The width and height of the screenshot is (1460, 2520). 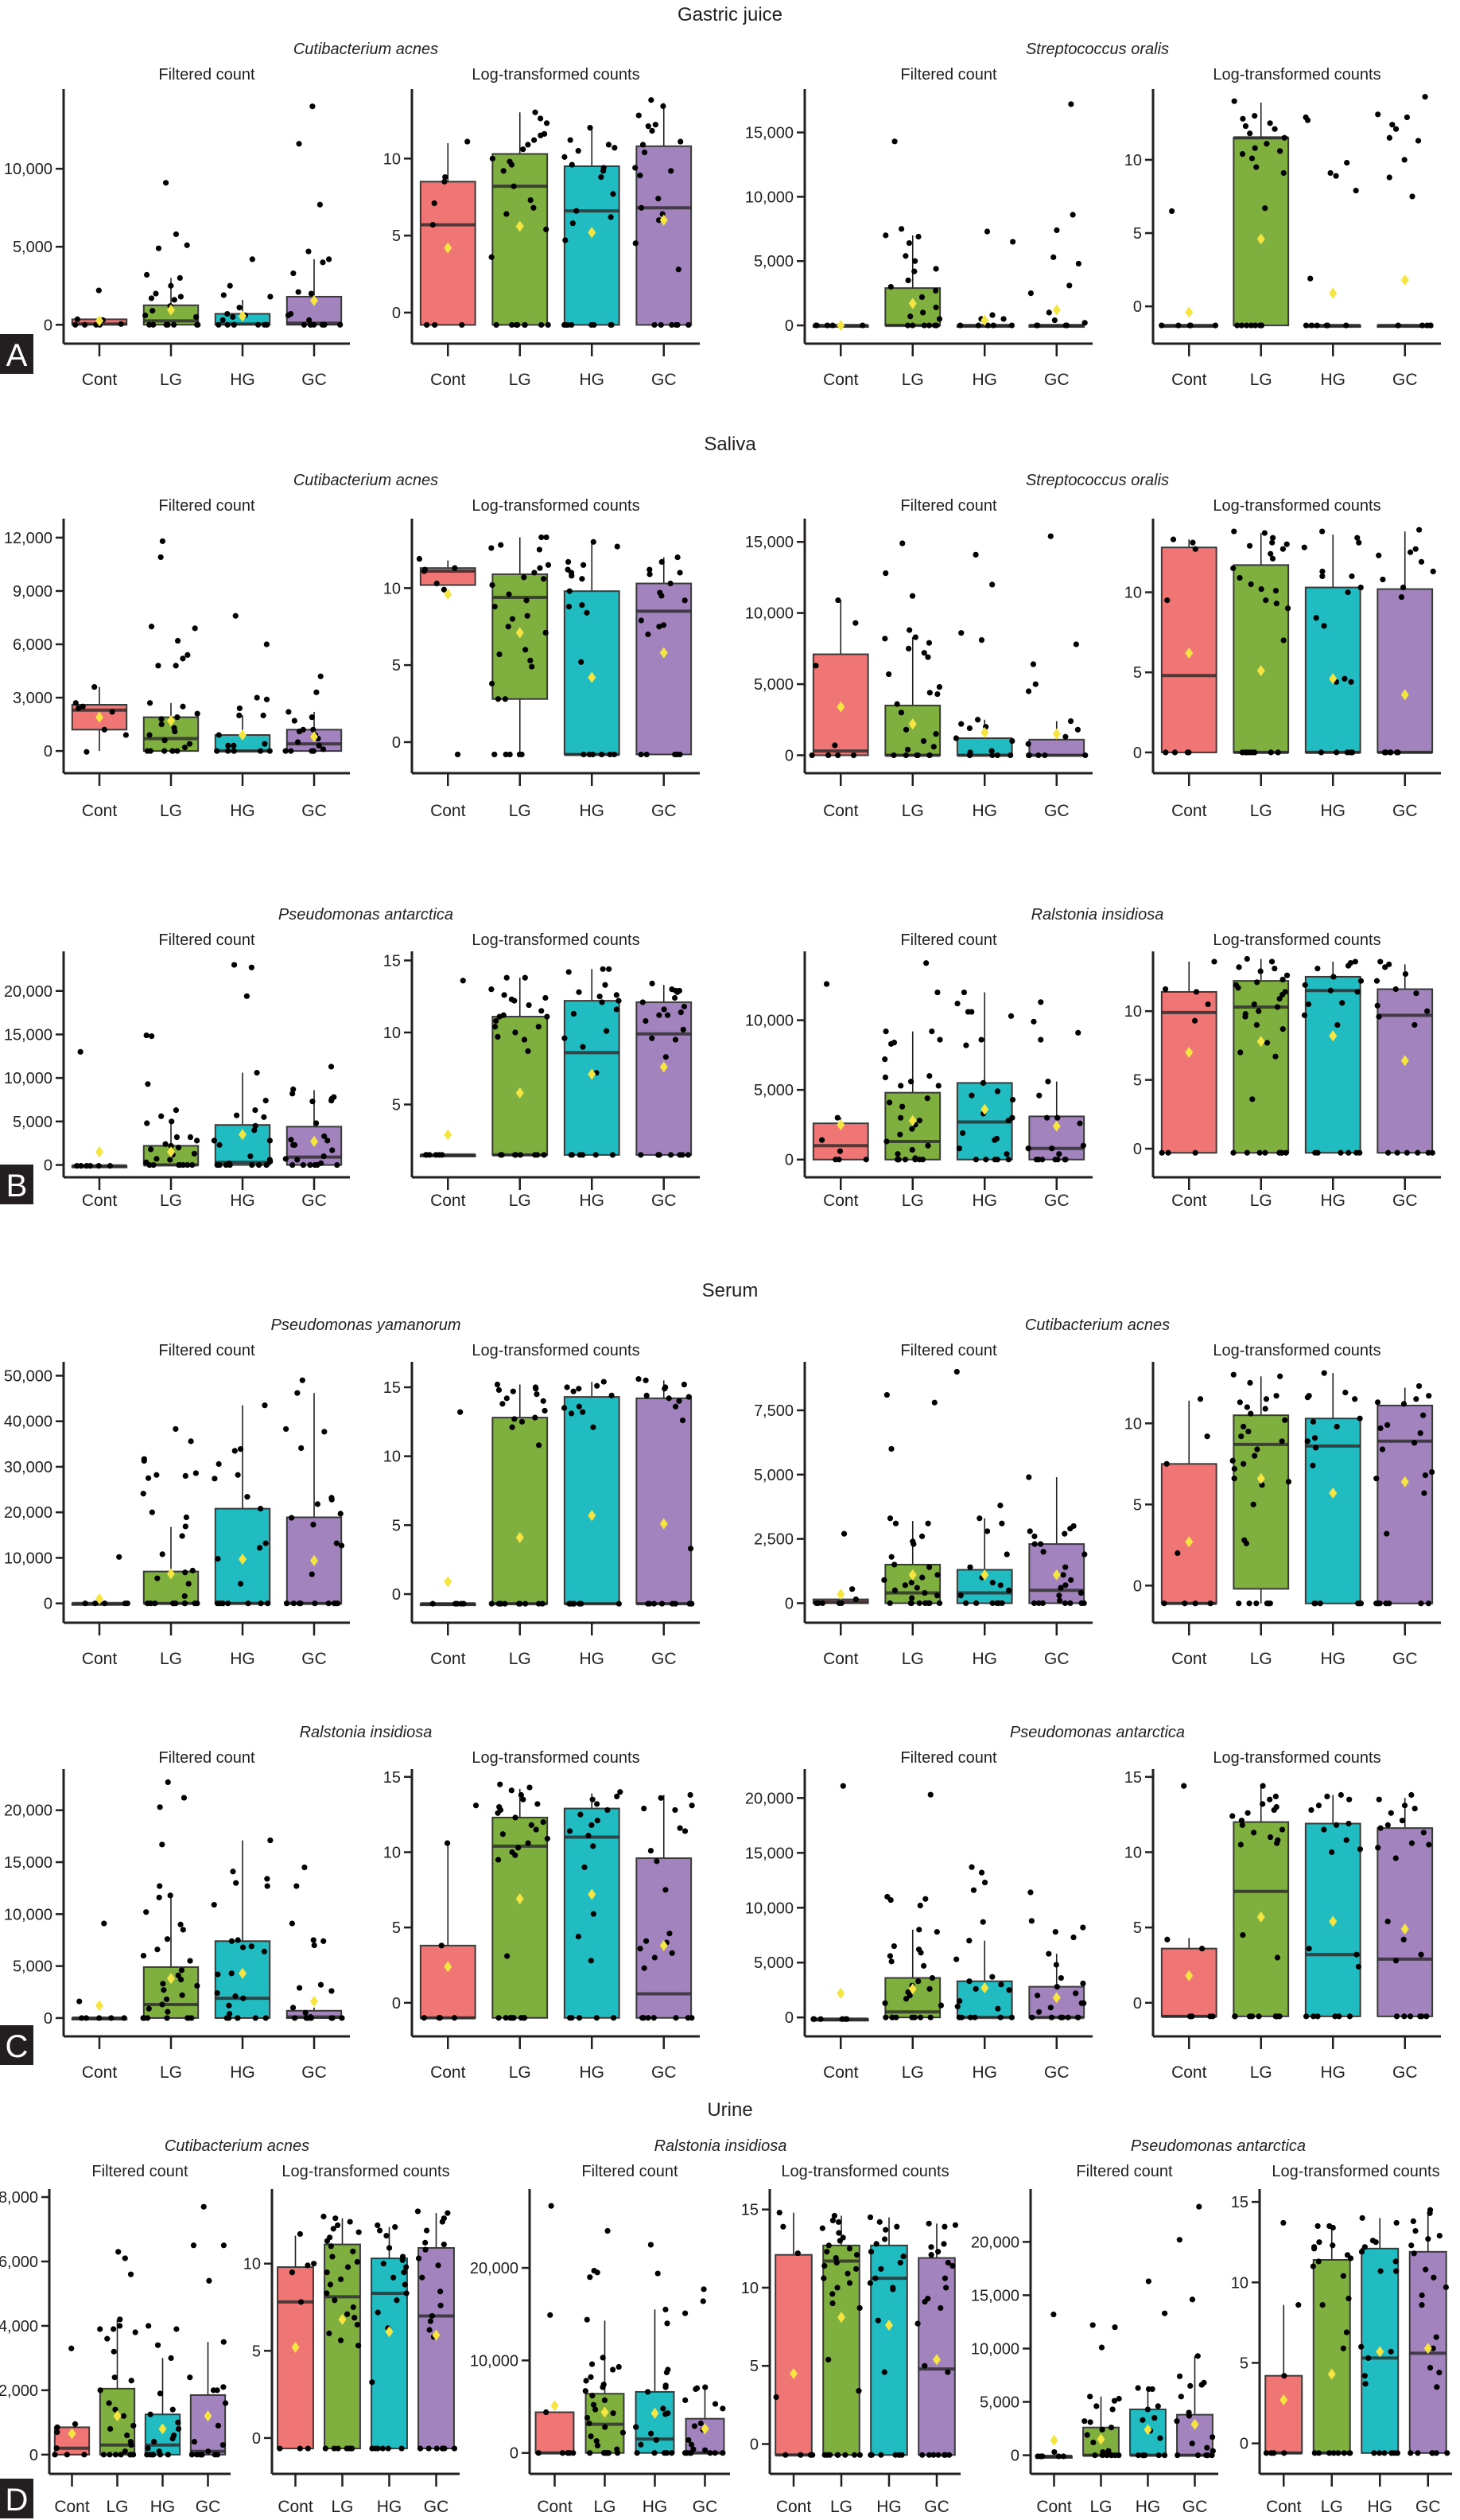 I want to click on y-tick-label: 40,000, so click(x=28, y=1422).